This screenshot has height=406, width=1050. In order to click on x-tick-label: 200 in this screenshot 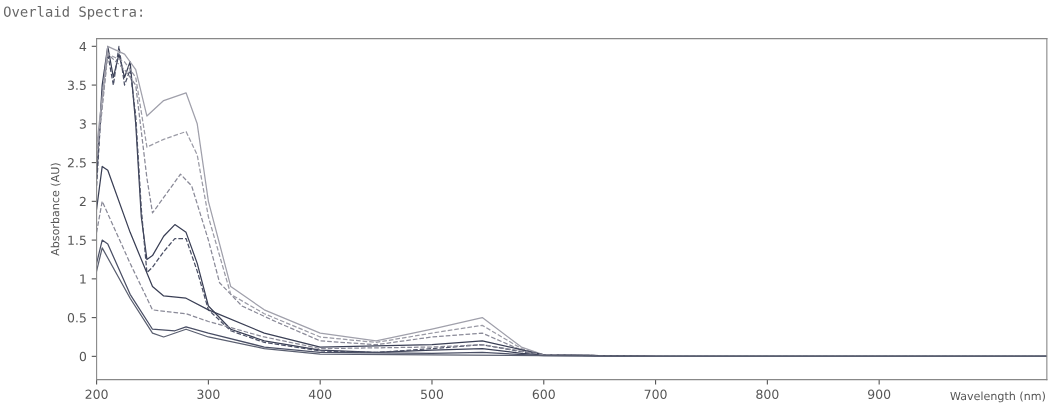, I will do `click(96, 394)`.